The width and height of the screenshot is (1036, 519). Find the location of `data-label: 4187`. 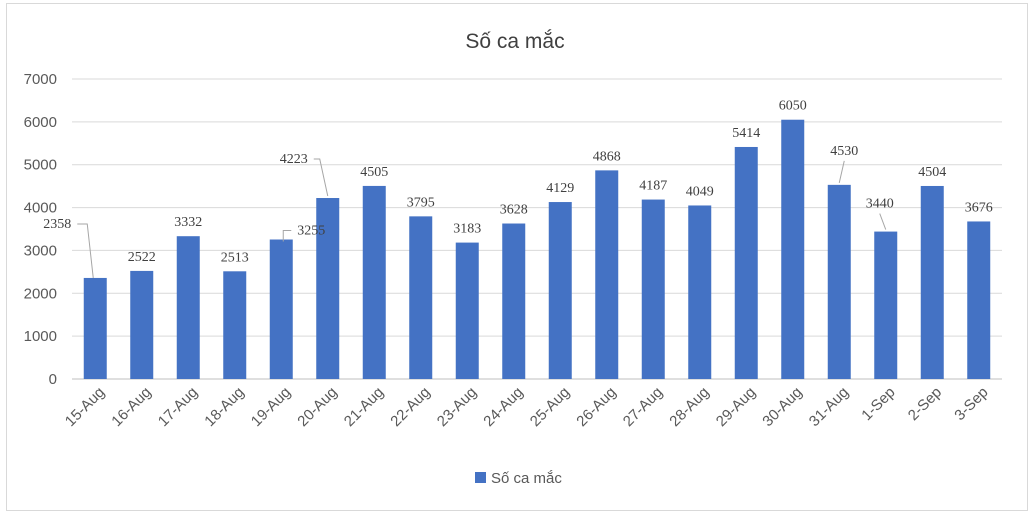

data-label: 4187 is located at coordinates (653, 186).